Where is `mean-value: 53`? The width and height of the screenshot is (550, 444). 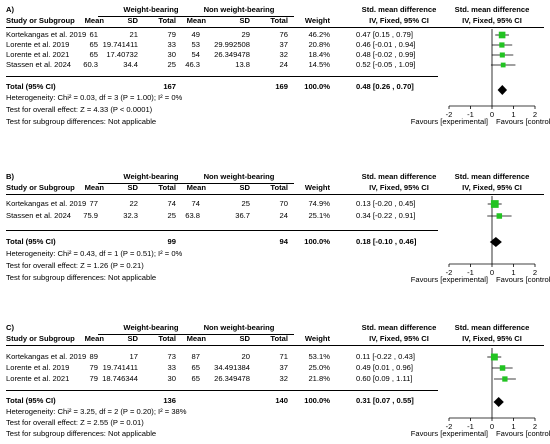 mean-value: 53 is located at coordinates (195, 44).